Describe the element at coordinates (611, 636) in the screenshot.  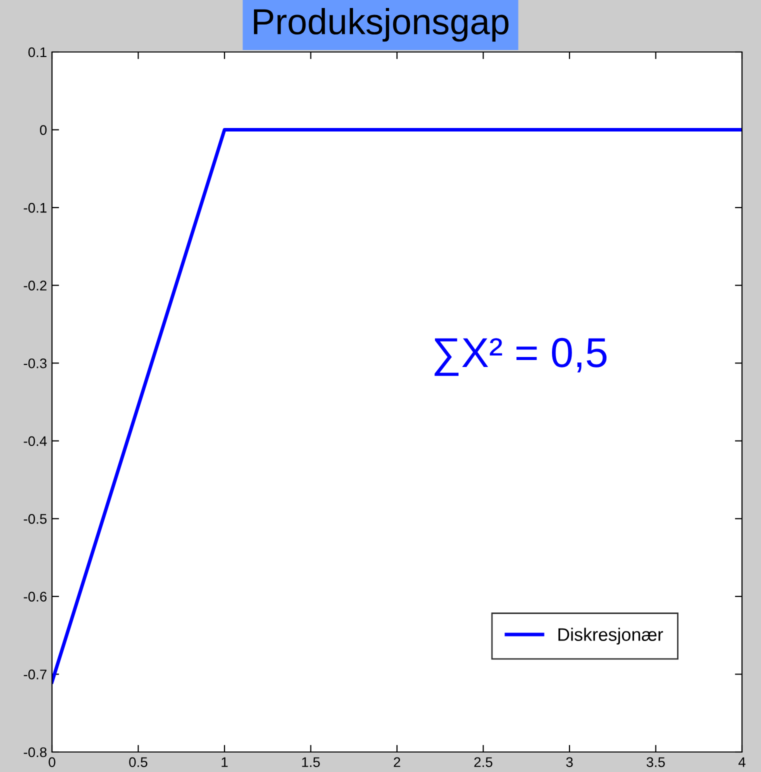
I see `legend-label: Diskresjonær` at that location.